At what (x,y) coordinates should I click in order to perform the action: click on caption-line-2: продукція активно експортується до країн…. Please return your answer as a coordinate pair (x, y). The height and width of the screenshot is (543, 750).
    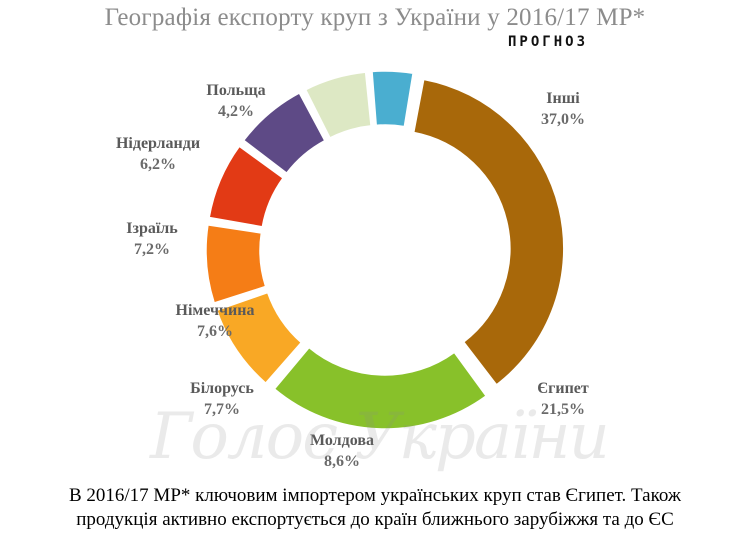
    Looking at the image, I should click on (375, 519).